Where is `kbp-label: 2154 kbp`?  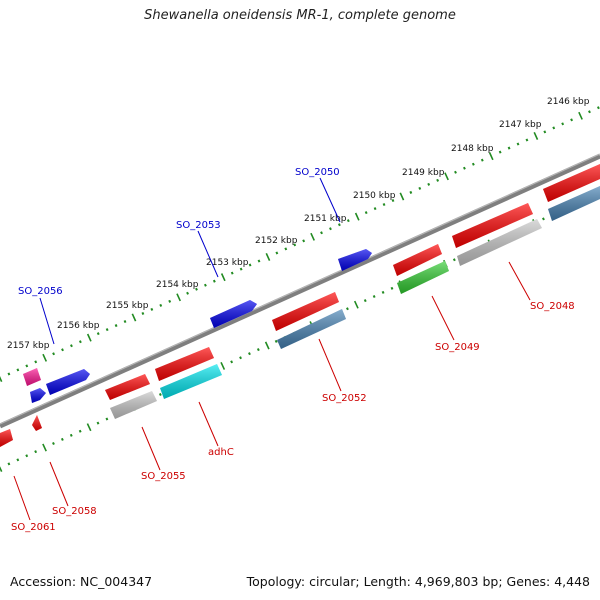 kbp-label: 2154 kbp is located at coordinates (177, 285).